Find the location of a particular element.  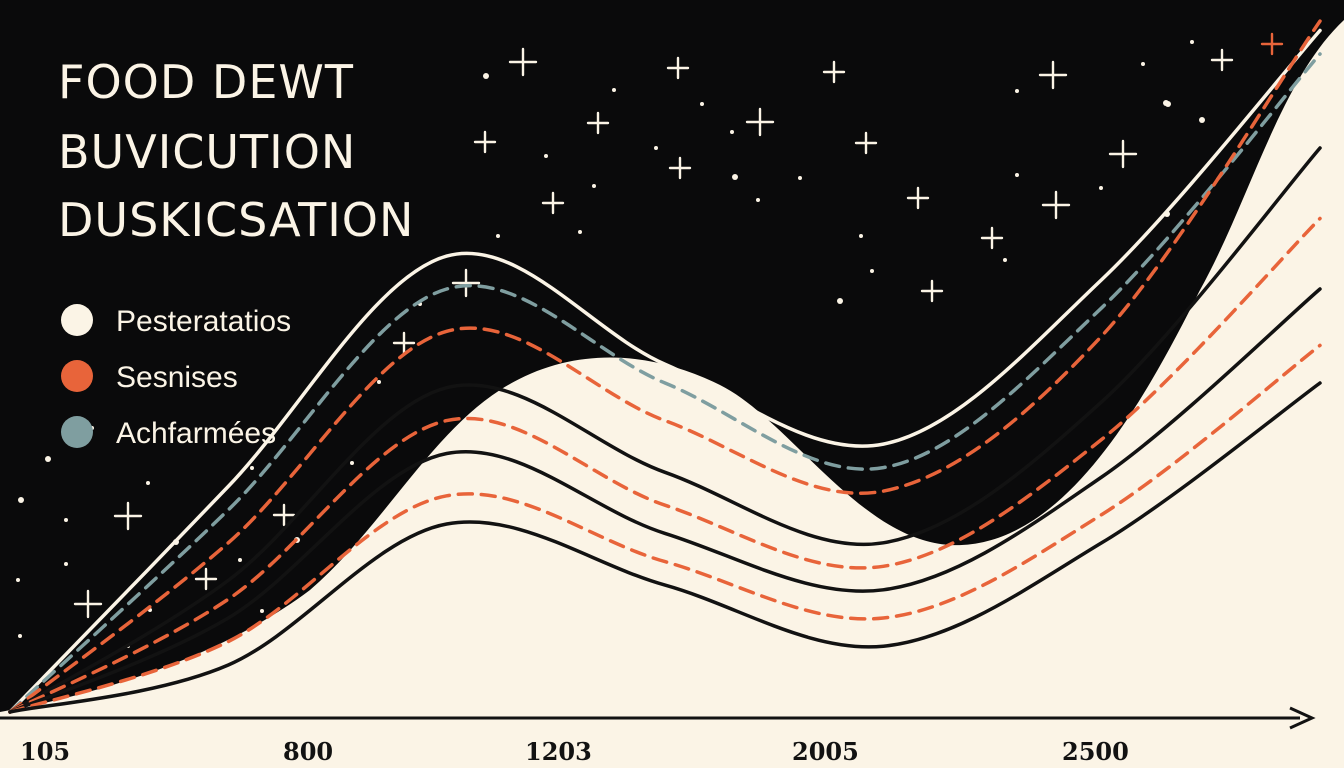

chart-title-line: BUVICUTION is located at coordinates (207, 152).